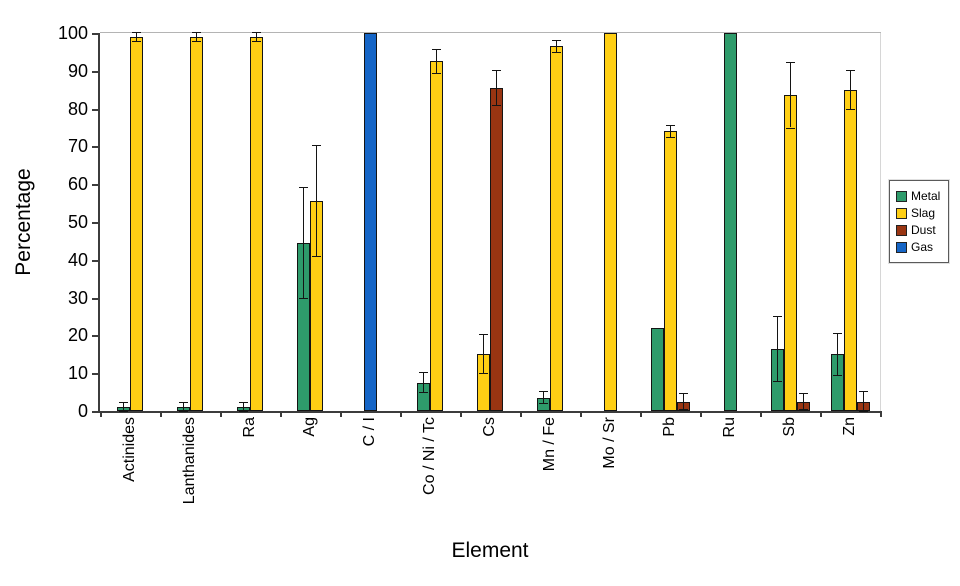  Describe the element at coordinates (429, 456) in the screenshot. I see `x-label: Co / Ni / Tc` at that location.